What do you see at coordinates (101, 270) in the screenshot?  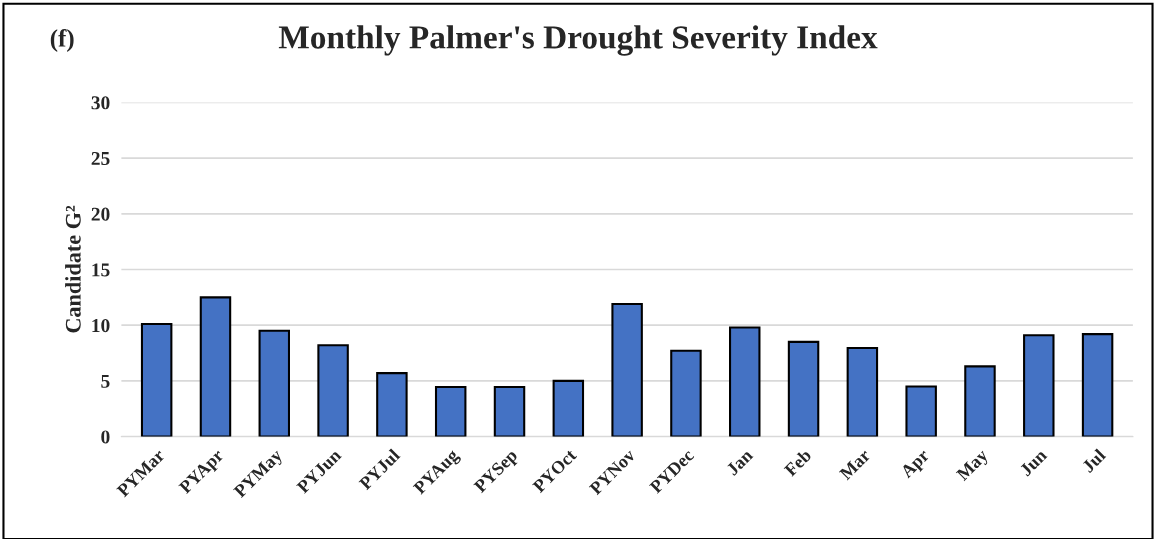 I see `y-tick-label: 15` at bounding box center [101, 270].